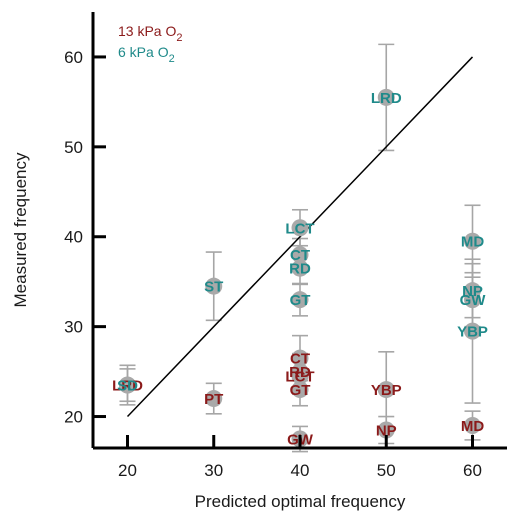 The height and width of the screenshot is (516, 520). What do you see at coordinates (147, 31) in the screenshot?
I see `legend-entry-label: 13 kPa O` at bounding box center [147, 31].